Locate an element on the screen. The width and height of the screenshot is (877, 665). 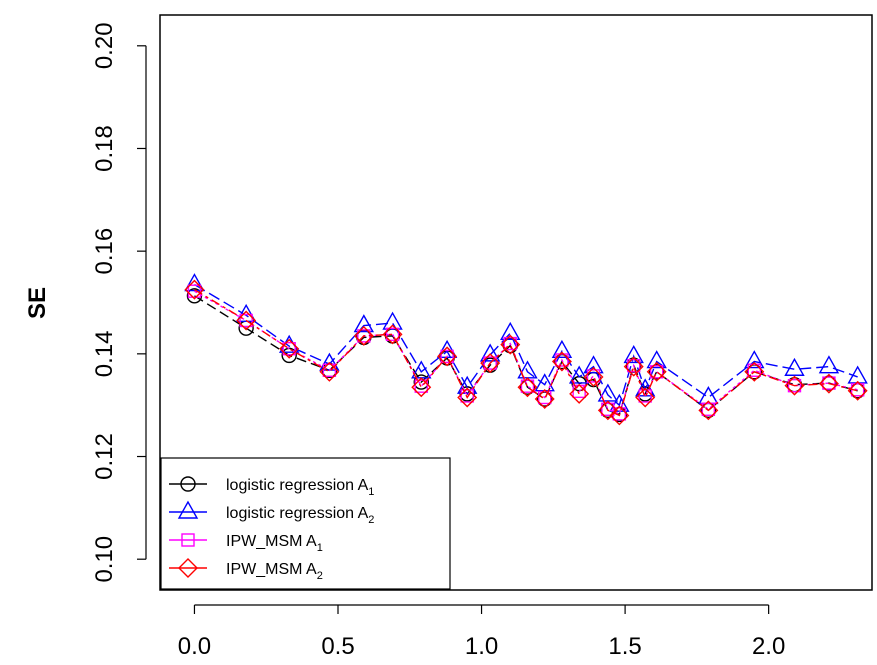
y-tick-label: 0.12 is located at coordinates (104, 456).